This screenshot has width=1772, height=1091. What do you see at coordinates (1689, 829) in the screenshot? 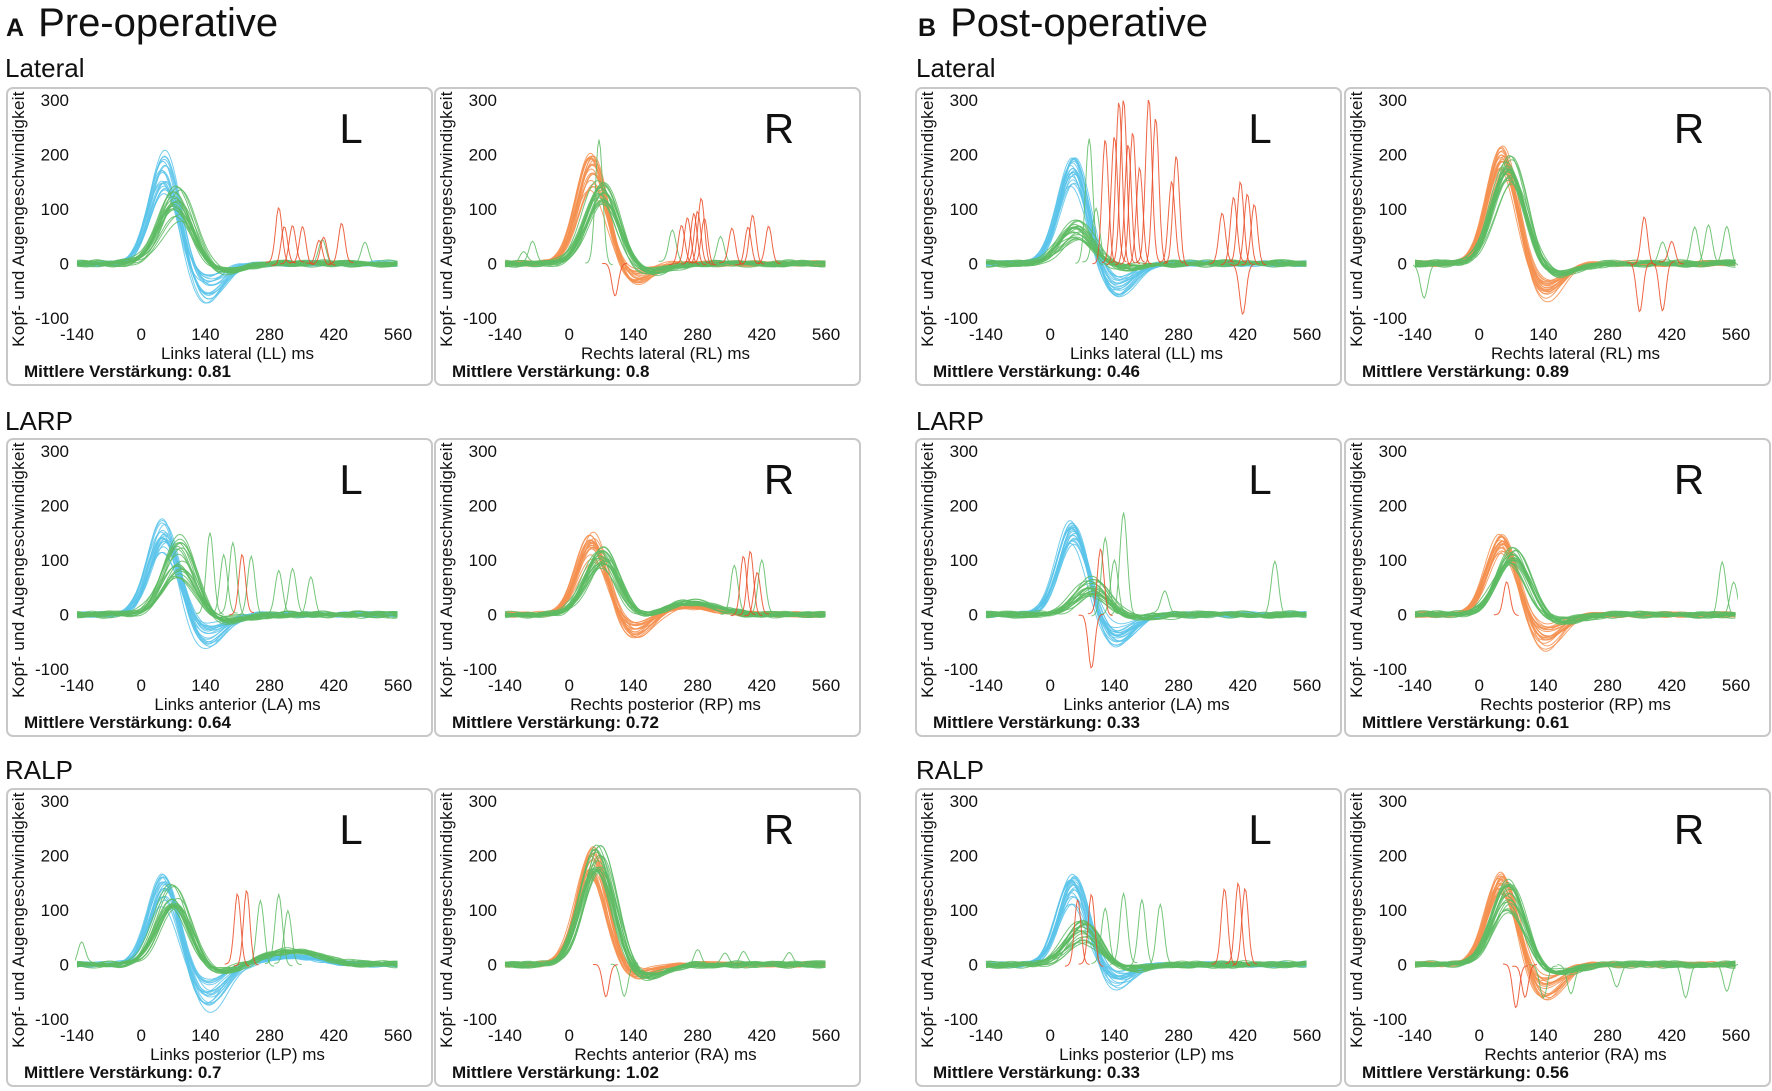
I see `side-label: R` at bounding box center [1689, 829].